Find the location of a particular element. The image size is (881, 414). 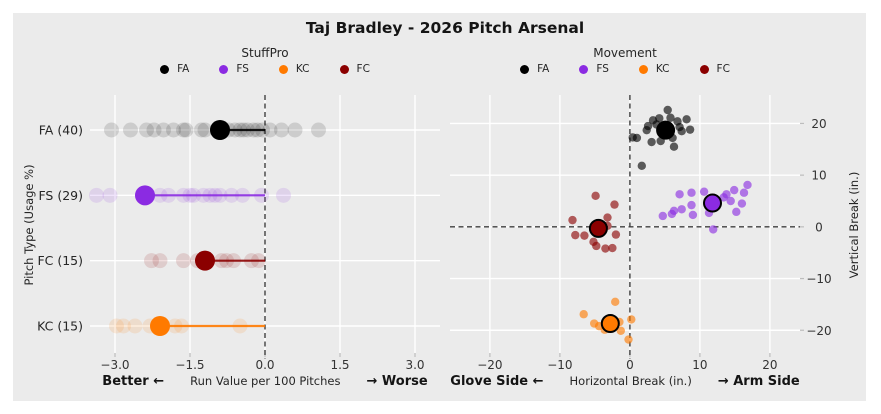

movement-mean-dot-kc is located at coordinates (610, 324).